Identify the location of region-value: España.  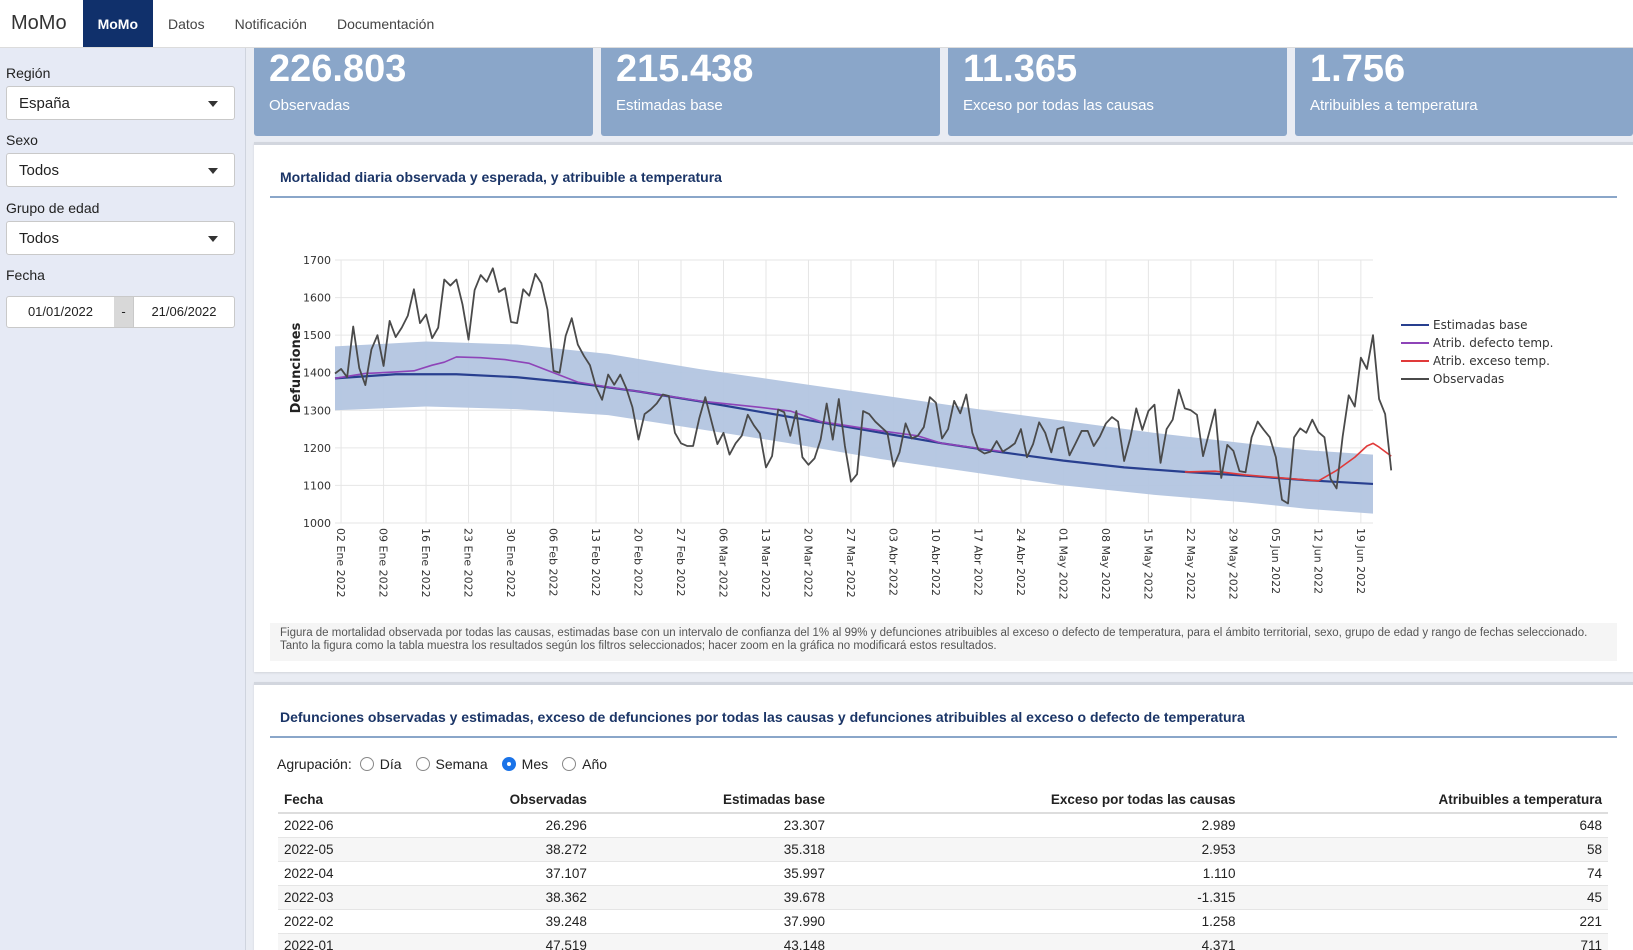
(44, 103).